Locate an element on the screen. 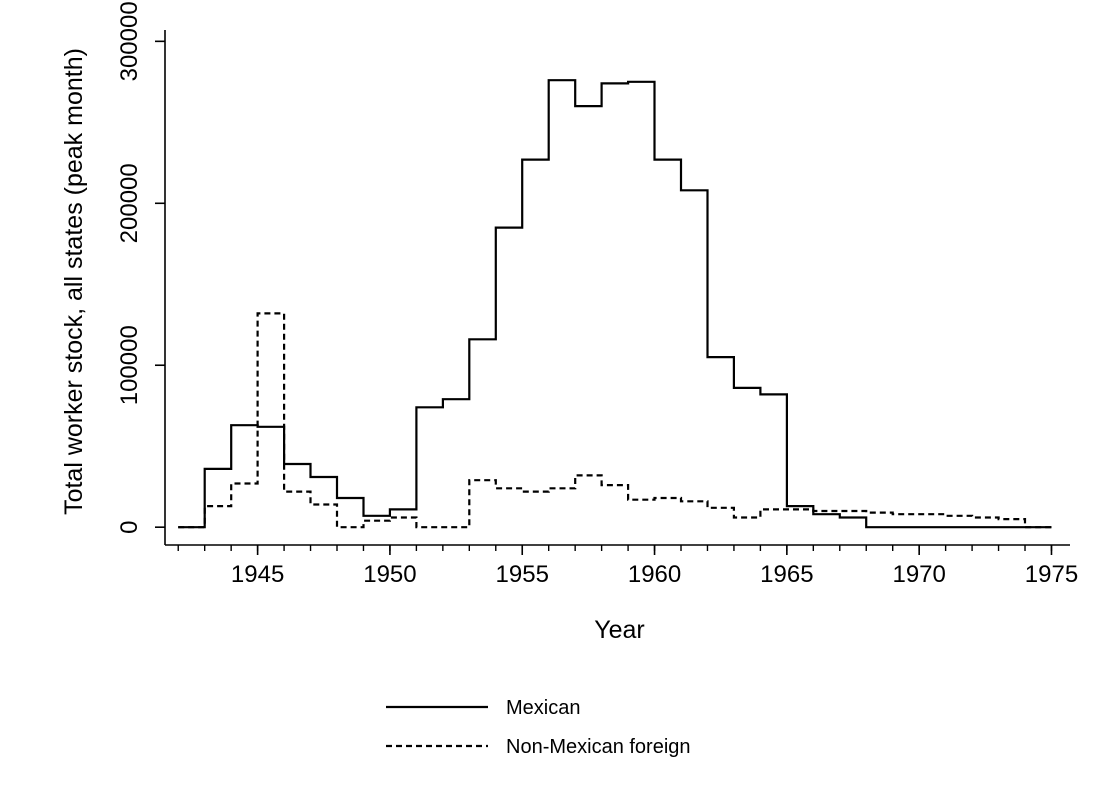  y-tick-label: 0 is located at coordinates (129, 527).